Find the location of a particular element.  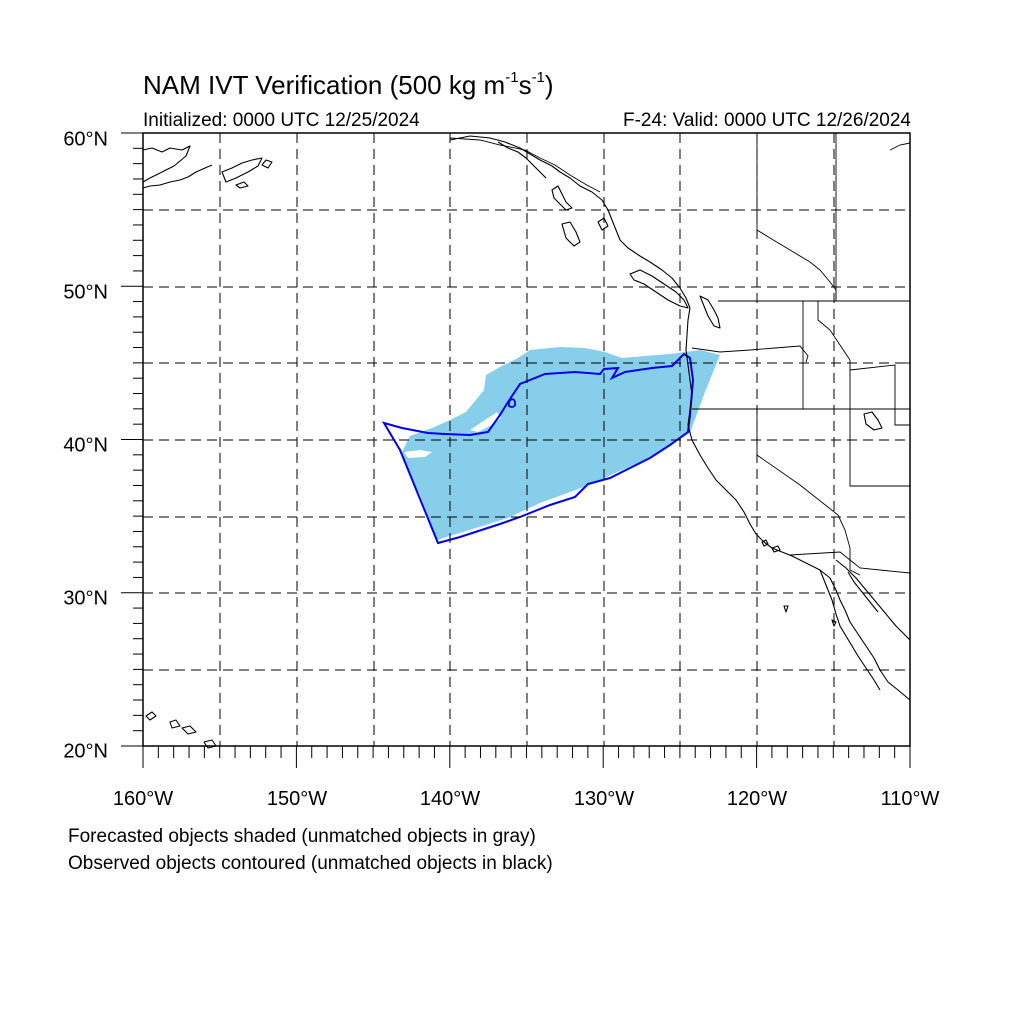

forecast-ivt-object is located at coordinates (561, 443).